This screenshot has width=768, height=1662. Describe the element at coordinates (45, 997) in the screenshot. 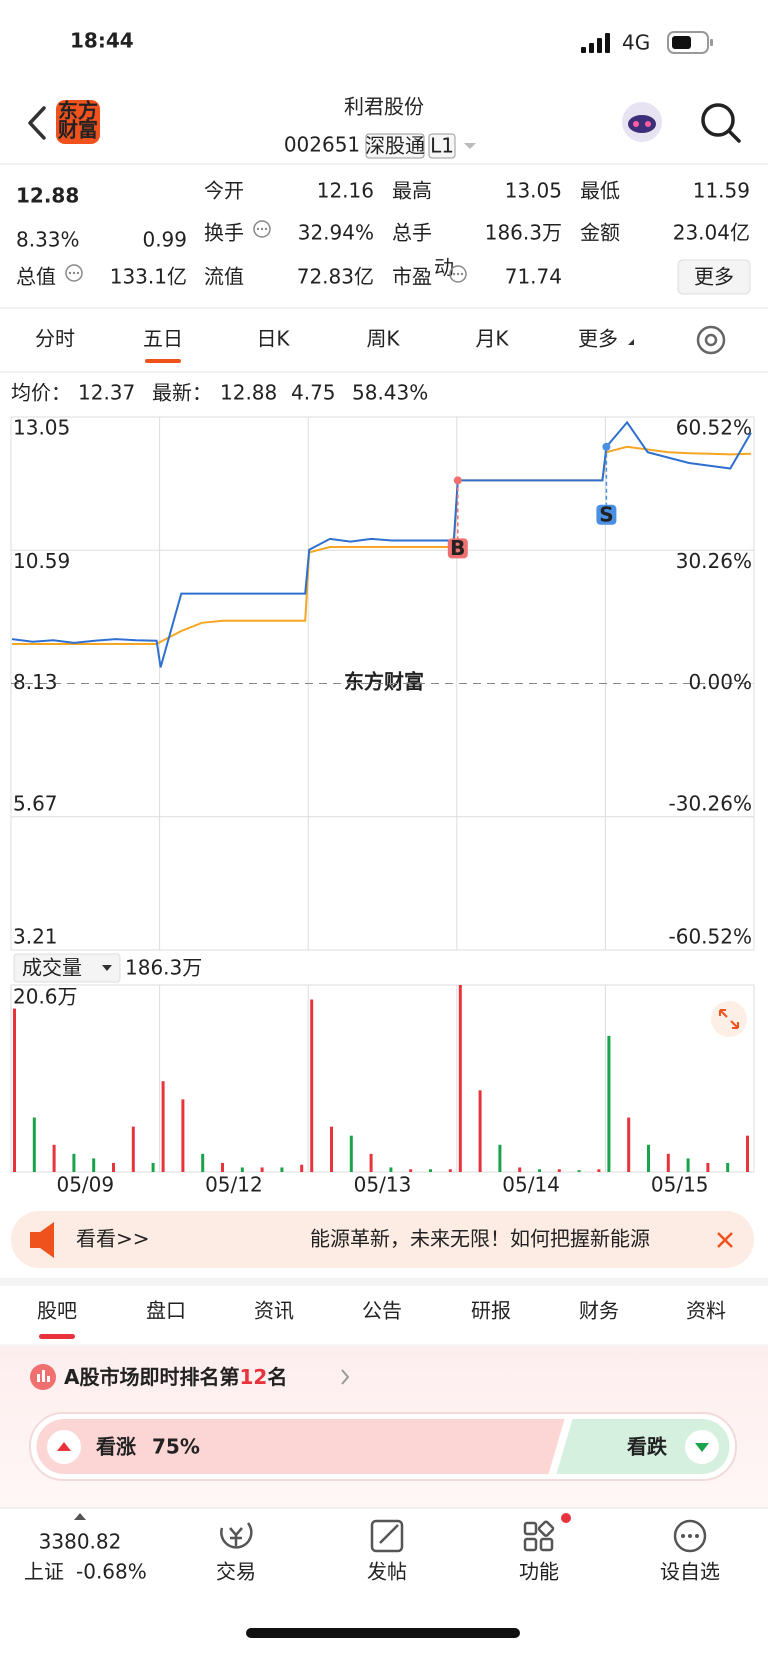

I see `y-tick-label: 20.6万` at that location.